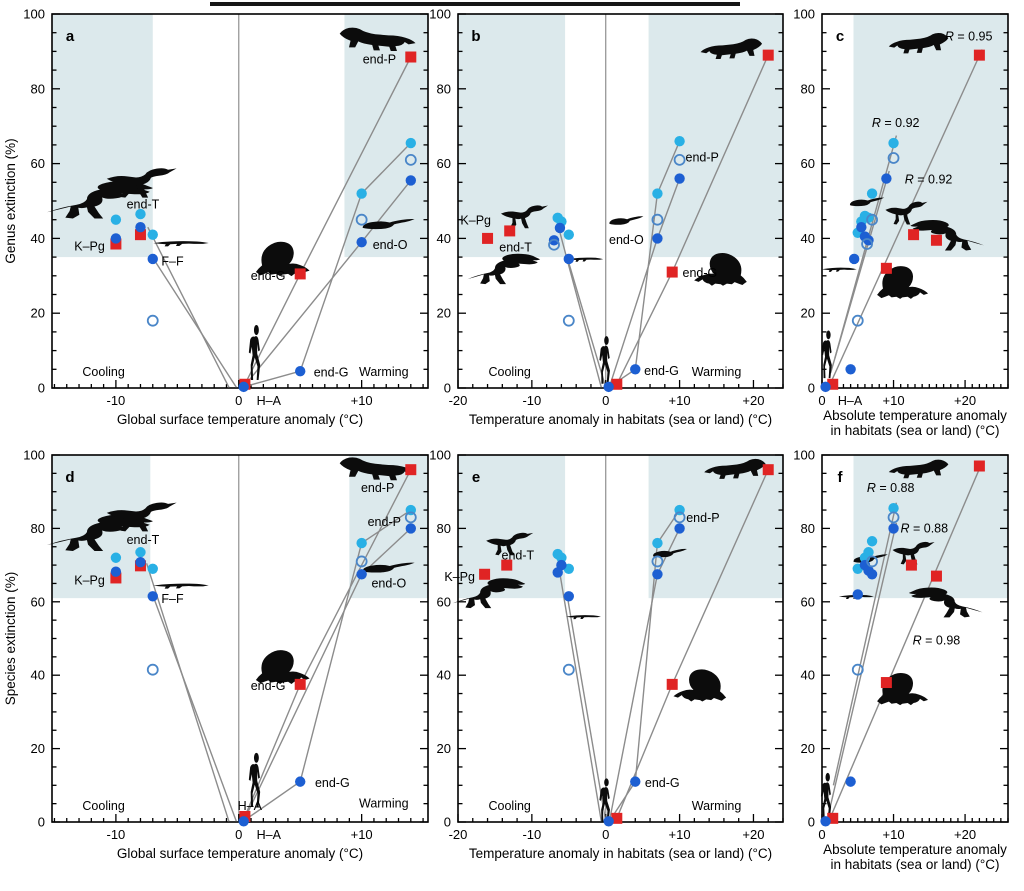 This screenshot has height=891, width=1024. What do you see at coordinates (947, 235) in the screenshot?
I see `trex-icon` at bounding box center [947, 235].